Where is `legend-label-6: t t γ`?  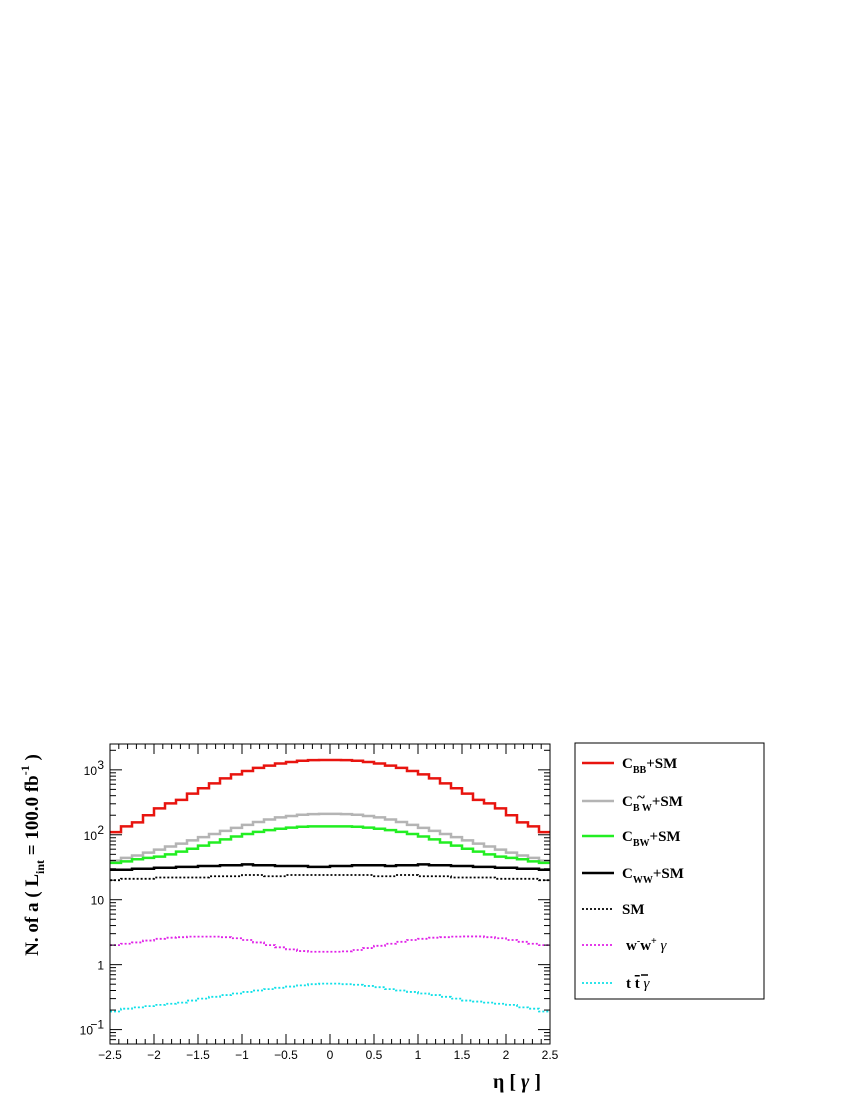 legend-label-6: t t γ is located at coordinates (638, 984).